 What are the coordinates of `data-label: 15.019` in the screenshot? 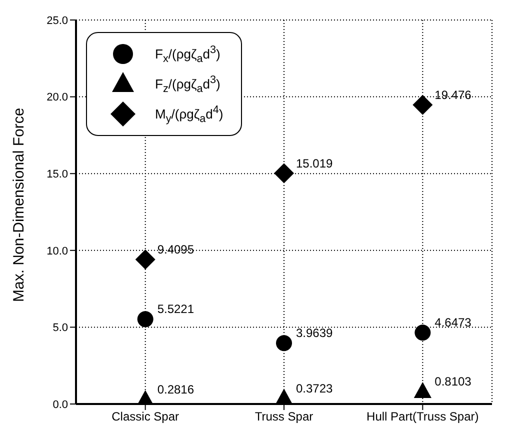 It's located at (315, 163).